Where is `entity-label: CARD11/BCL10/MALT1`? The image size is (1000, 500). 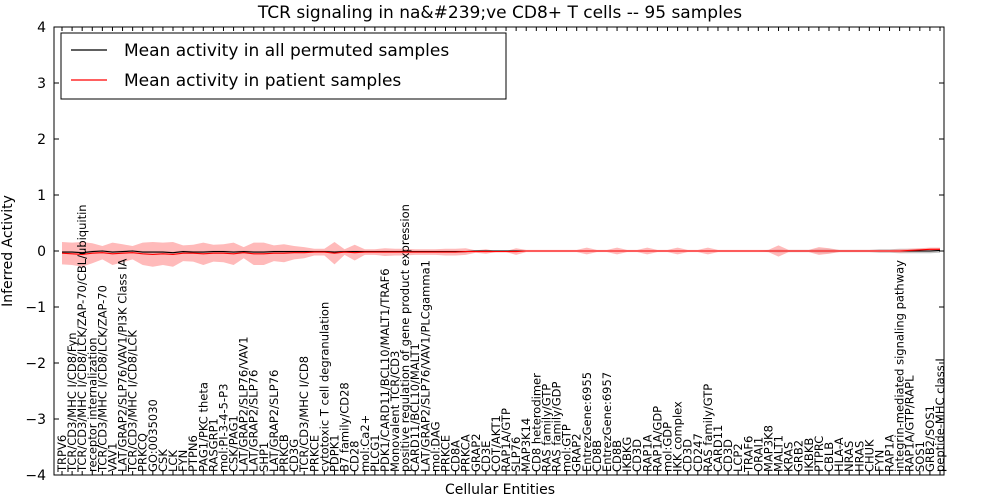
entity-label: CARD11/BCL10/MALT1 is located at coordinates (415, 407).